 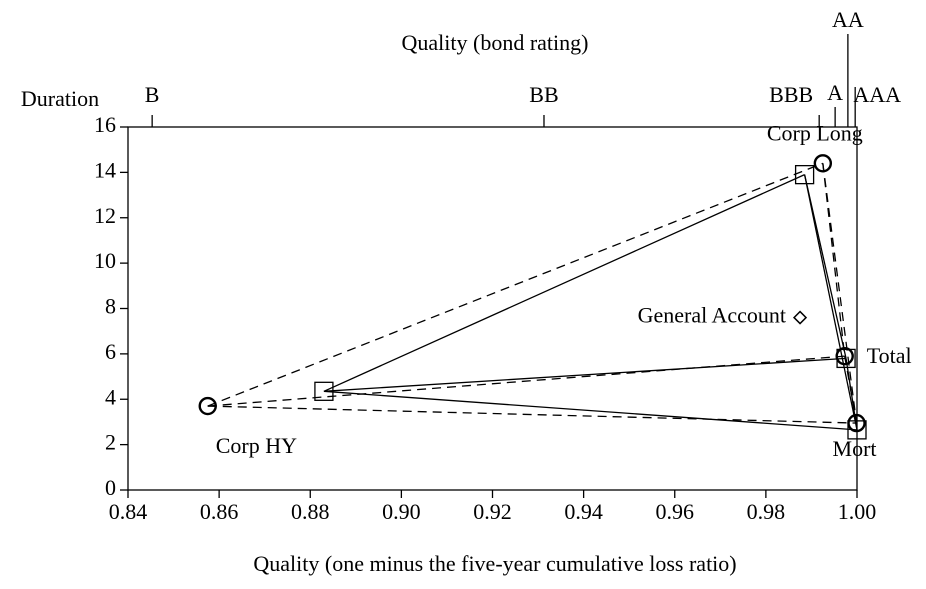 What do you see at coordinates (105, 169) in the screenshot?
I see `y-tick-label: 14` at bounding box center [105, 169].